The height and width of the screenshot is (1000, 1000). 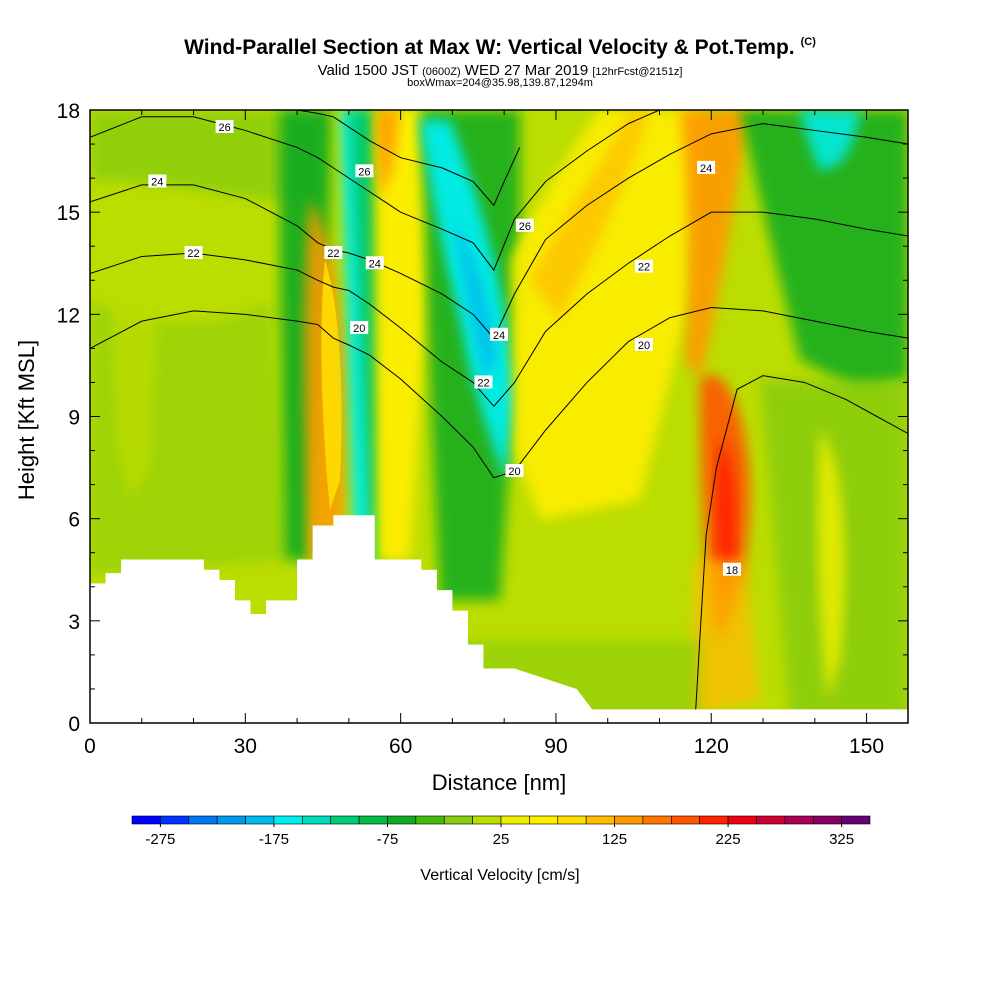 I want to click on velocity-band-yellow-lower-right, so click(x=831, y=565).